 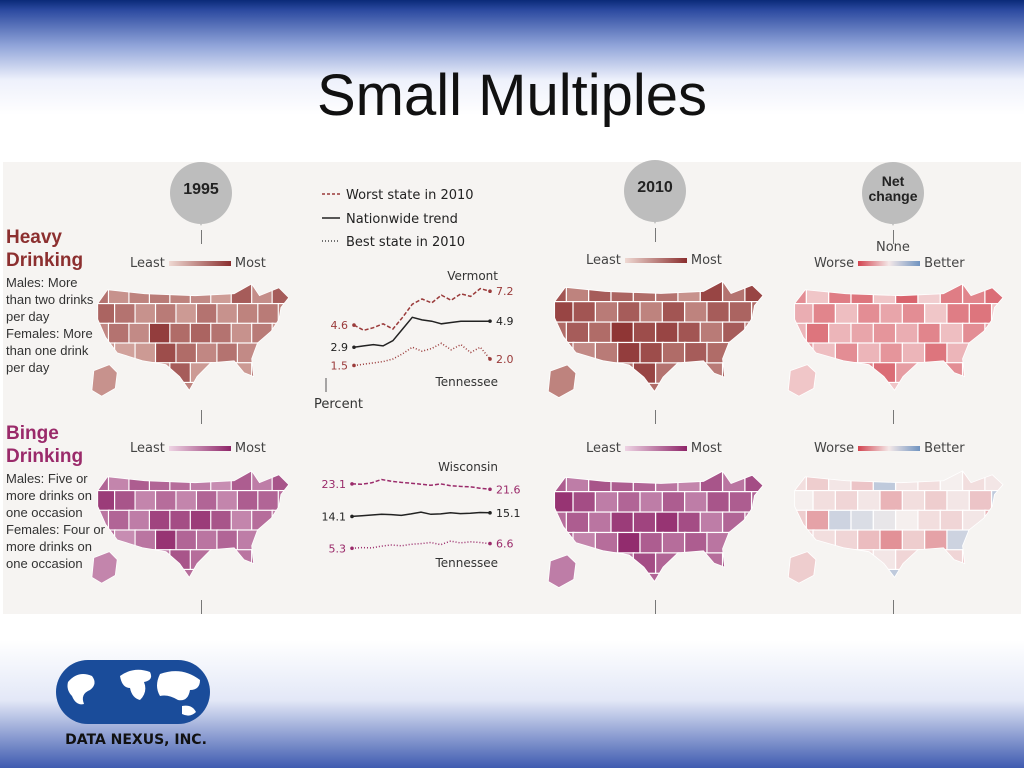 What do you see at coordinates (250, 448) in the screenshot?
I see `scale-most-label: Most` at bounding box center [250, 448].